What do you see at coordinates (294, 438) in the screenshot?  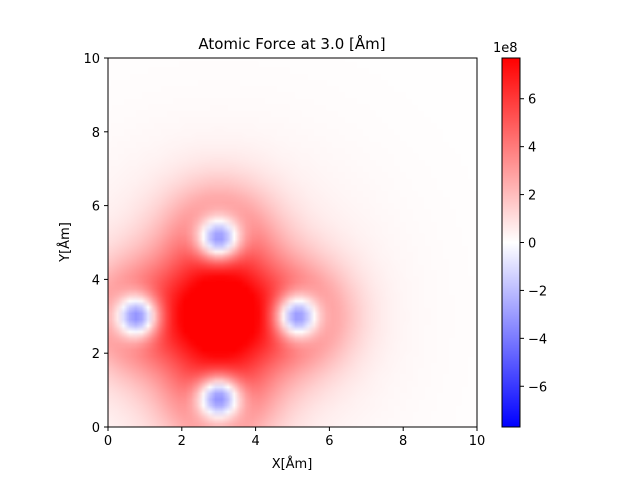 I see `x-axis-ticks: 0 2 4 6 8 10` at bounding box center [294, 438].